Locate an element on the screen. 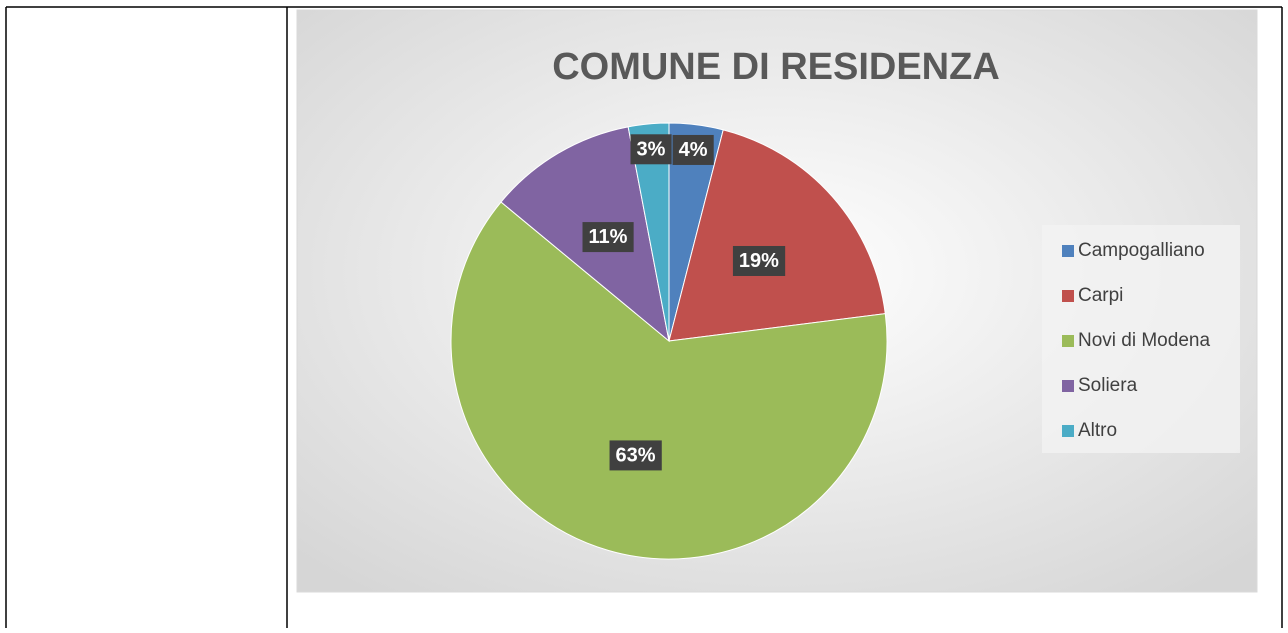  data-label: 3% is located at coordinates (650, 149).